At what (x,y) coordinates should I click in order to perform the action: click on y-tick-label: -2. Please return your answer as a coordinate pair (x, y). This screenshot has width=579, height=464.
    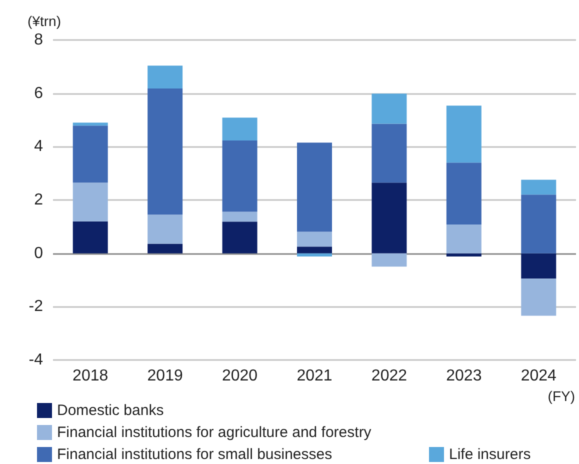
    Looking at the image, I should click on (36, 307).